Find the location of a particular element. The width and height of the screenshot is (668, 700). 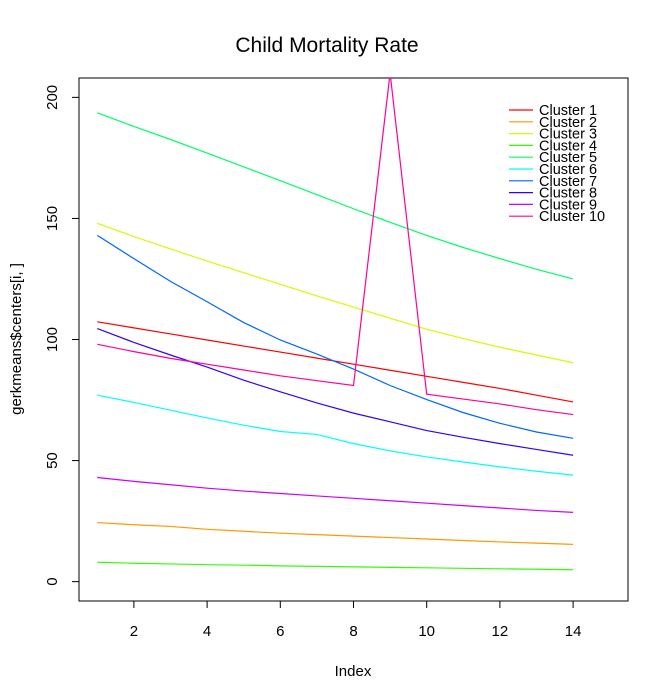

legend-label: Cluster 9 is located at coordinates (568, 205).